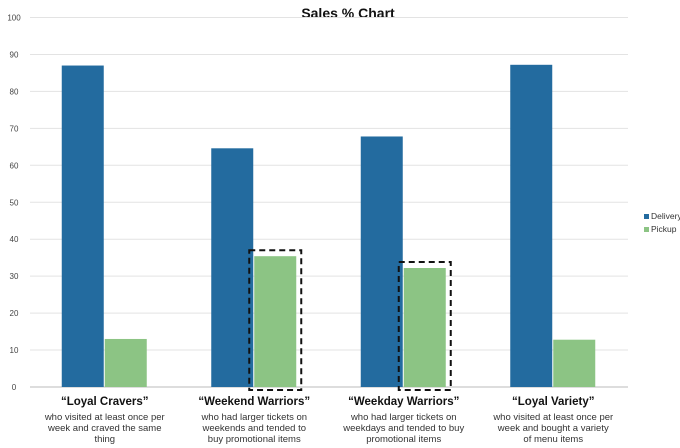 The height and width of the screenshot is (448, 680). Describe the element at coordinates (14, 350) in the screenshot. I see `y-tick-label: 10` at that location.